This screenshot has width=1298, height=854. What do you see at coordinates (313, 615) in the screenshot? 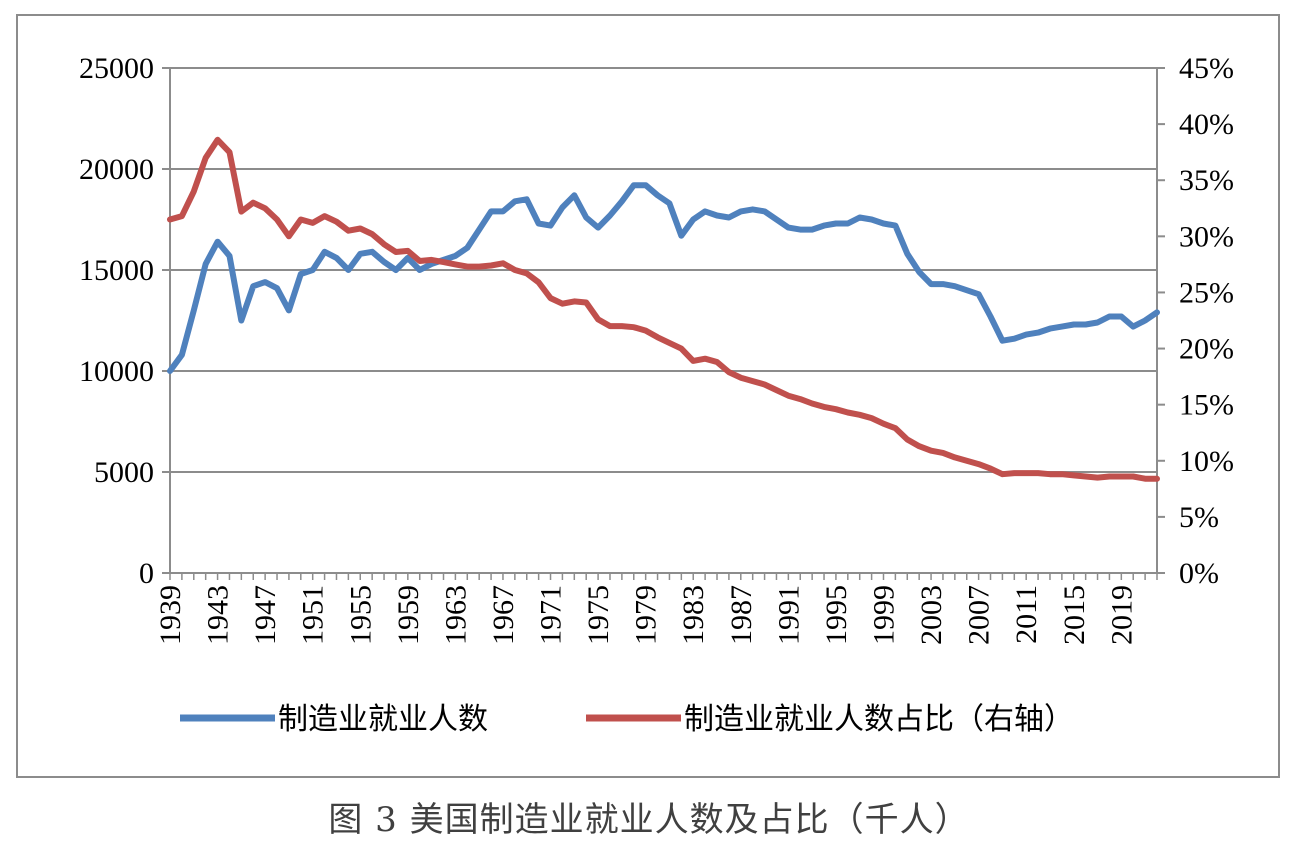
I see `x-tick-label: 1951` at bounding box center [313, 615].